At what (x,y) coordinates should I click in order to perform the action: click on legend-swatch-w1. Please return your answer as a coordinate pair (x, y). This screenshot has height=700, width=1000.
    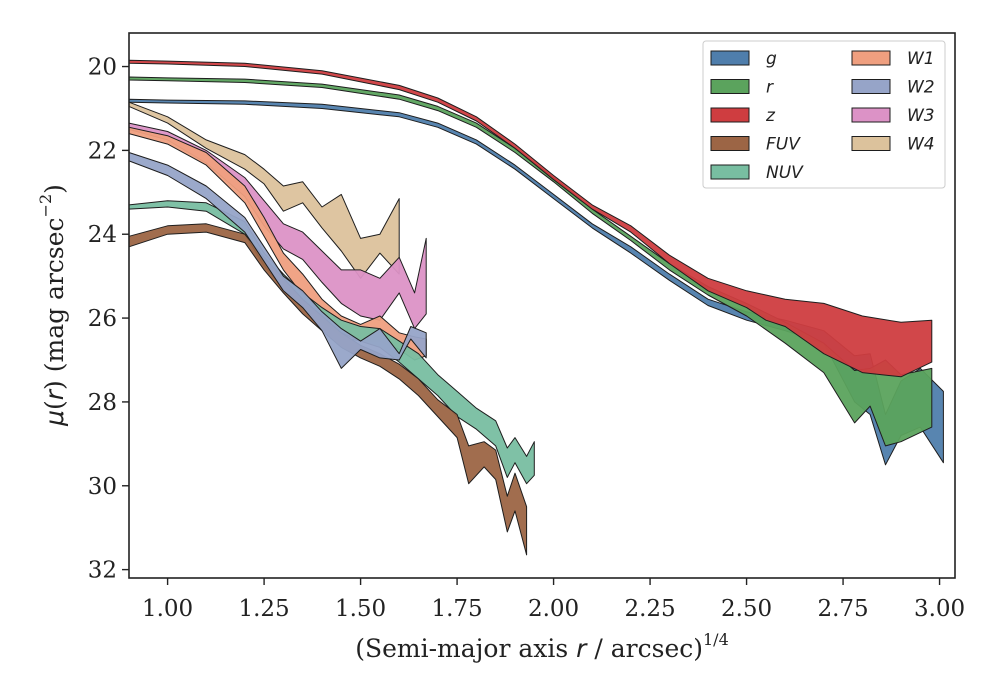
    Looking at the image, I should click on (871, 58).